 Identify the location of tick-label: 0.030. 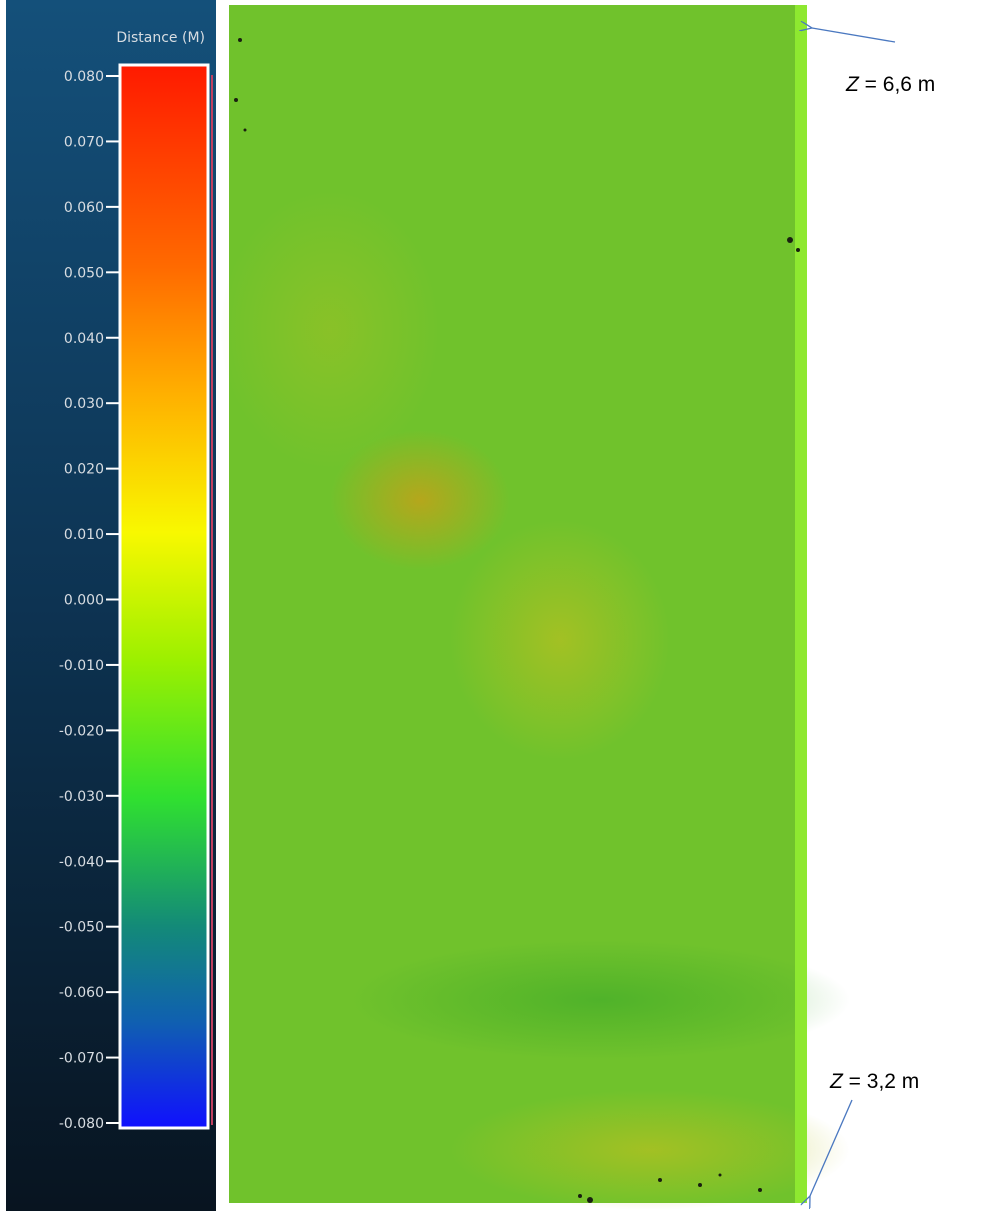
(84, 404).